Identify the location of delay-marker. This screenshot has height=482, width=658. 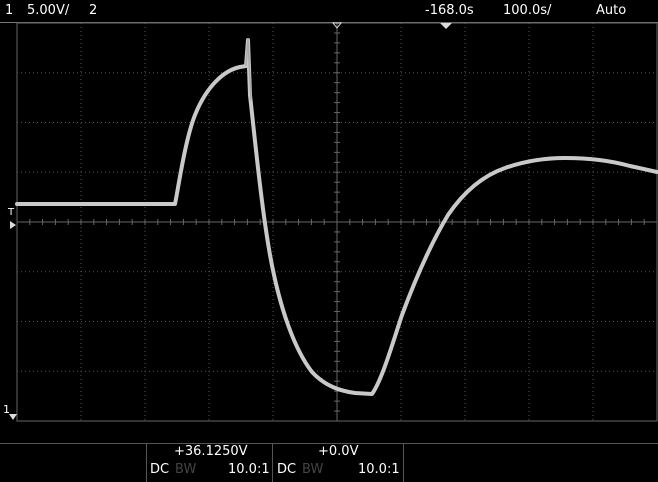
(446, 26).